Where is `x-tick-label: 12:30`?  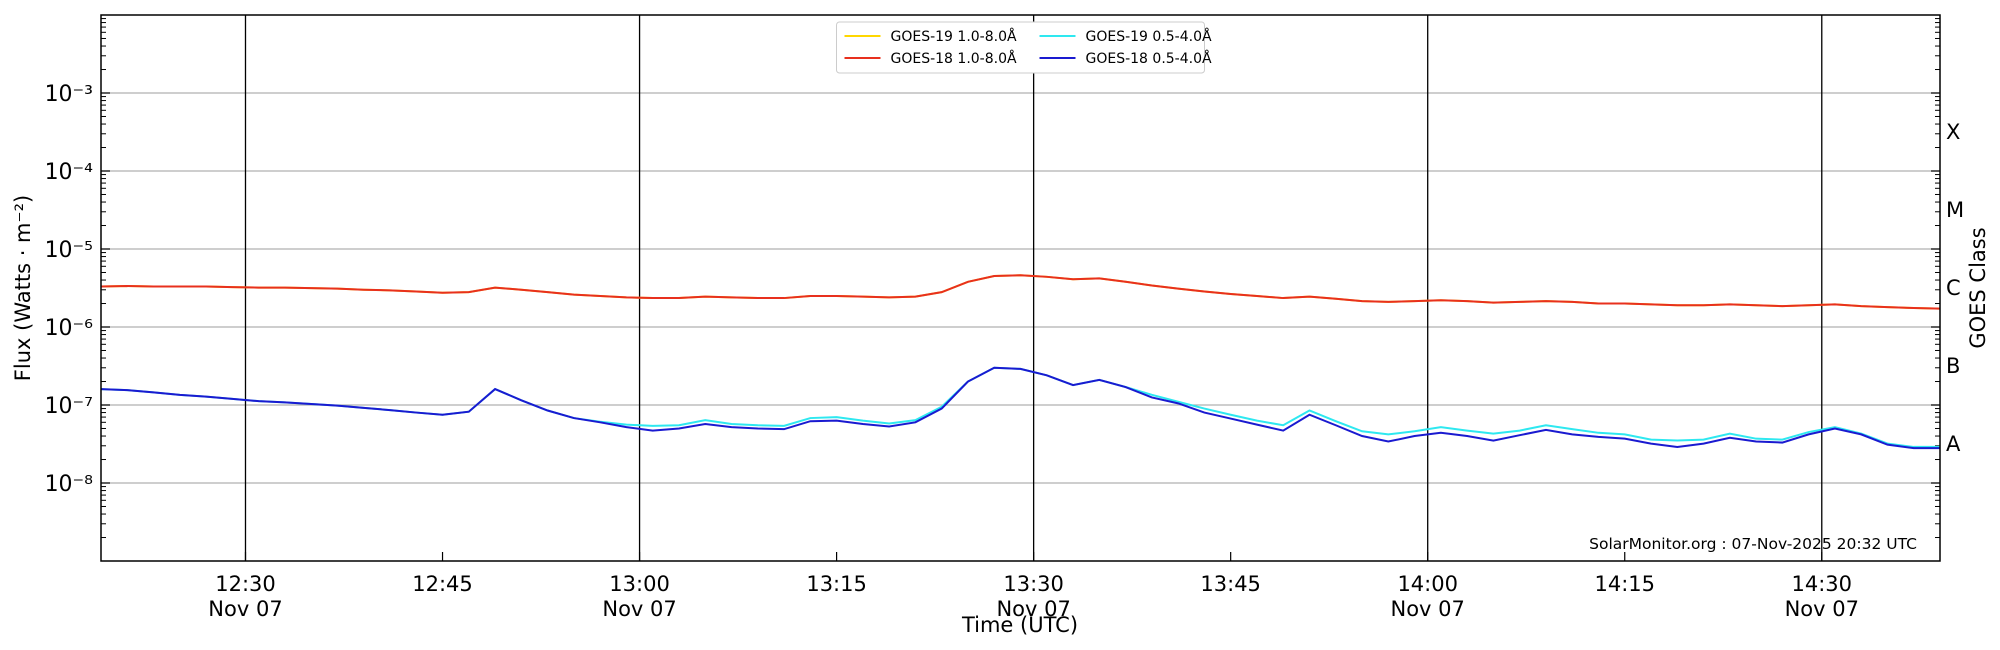 x-tick-label: 12:30 is located at coordinates (245, 584).